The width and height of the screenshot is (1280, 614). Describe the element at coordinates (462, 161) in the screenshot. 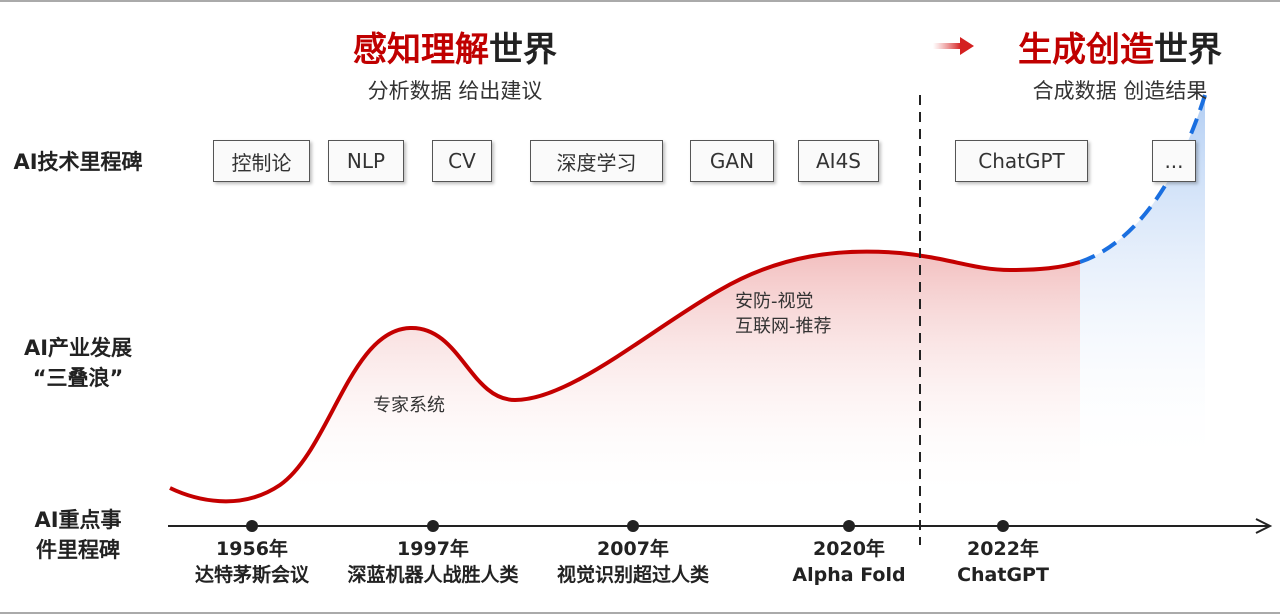

I see `milestone-box: CV` at that location.